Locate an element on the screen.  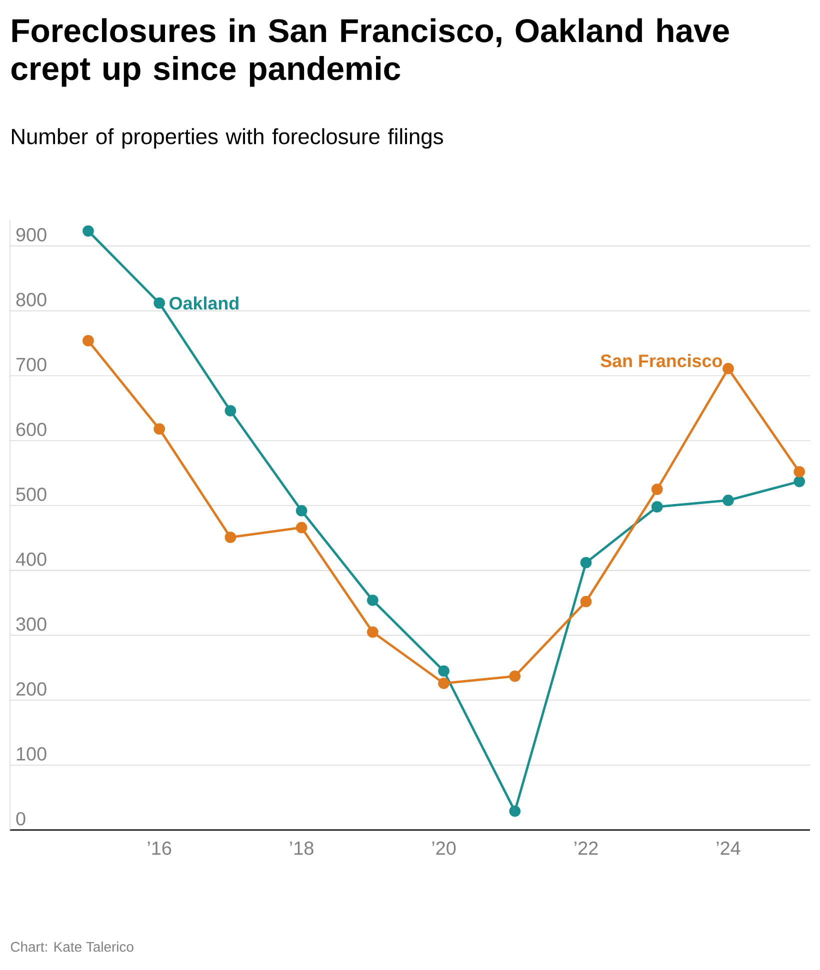
y-tick-label: 500 is located at coordinates (31, 495).